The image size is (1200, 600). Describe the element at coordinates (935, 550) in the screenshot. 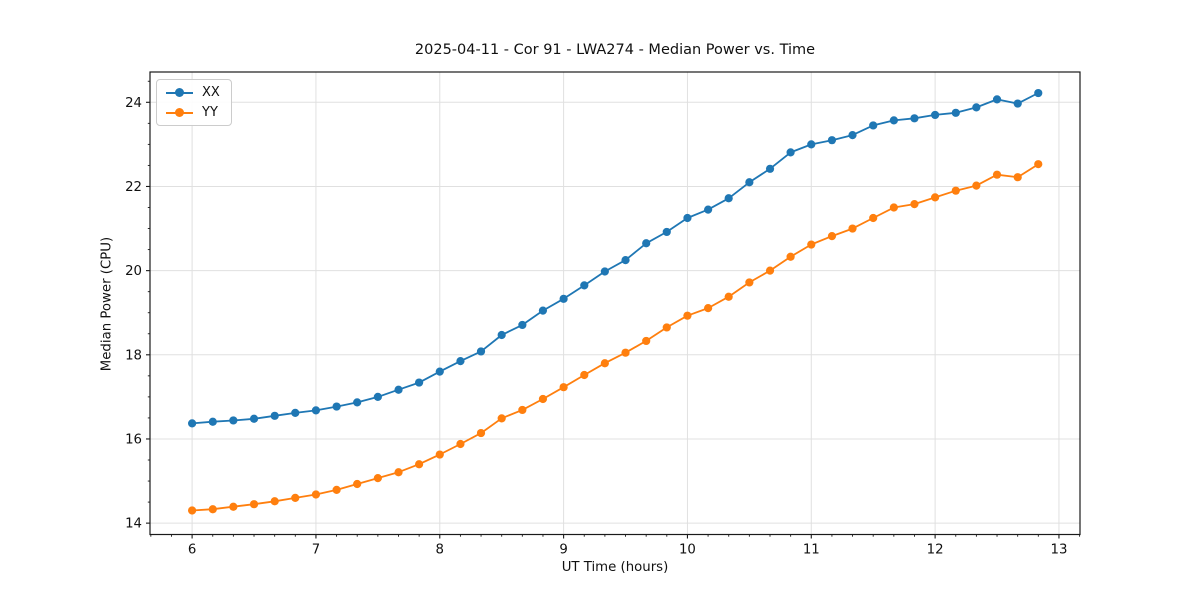

I see `x-tick-label: 12` at that location.